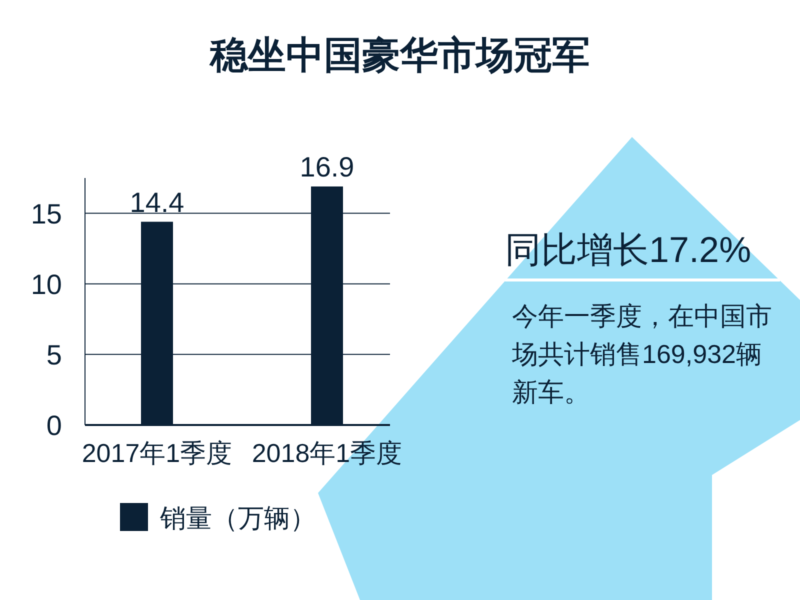 The image size is (800, 600). I want to click on x-tick-label: 2017年1季度, so click(157, 453).